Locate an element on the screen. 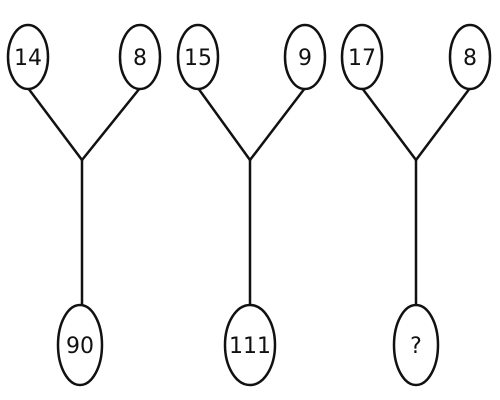 Image resolution: width=500 pixels, height=400 pixels. tree-2-top-right-node is located at coordinates (305, 57).